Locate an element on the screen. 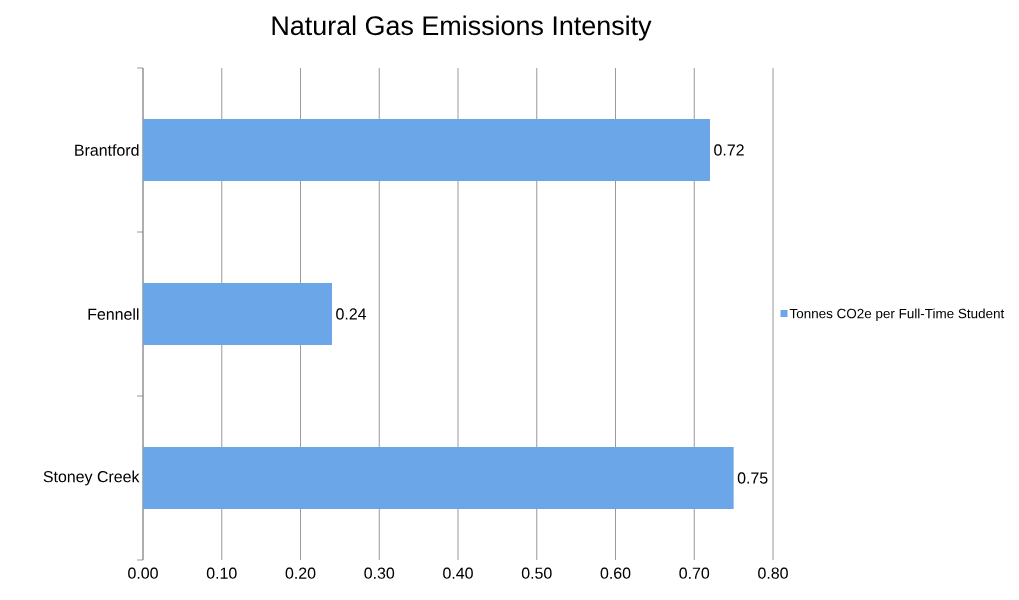 The width and height of the screenshot is (1019, 600). y-tick-label: Fennell is located at coordinates (113, 314).